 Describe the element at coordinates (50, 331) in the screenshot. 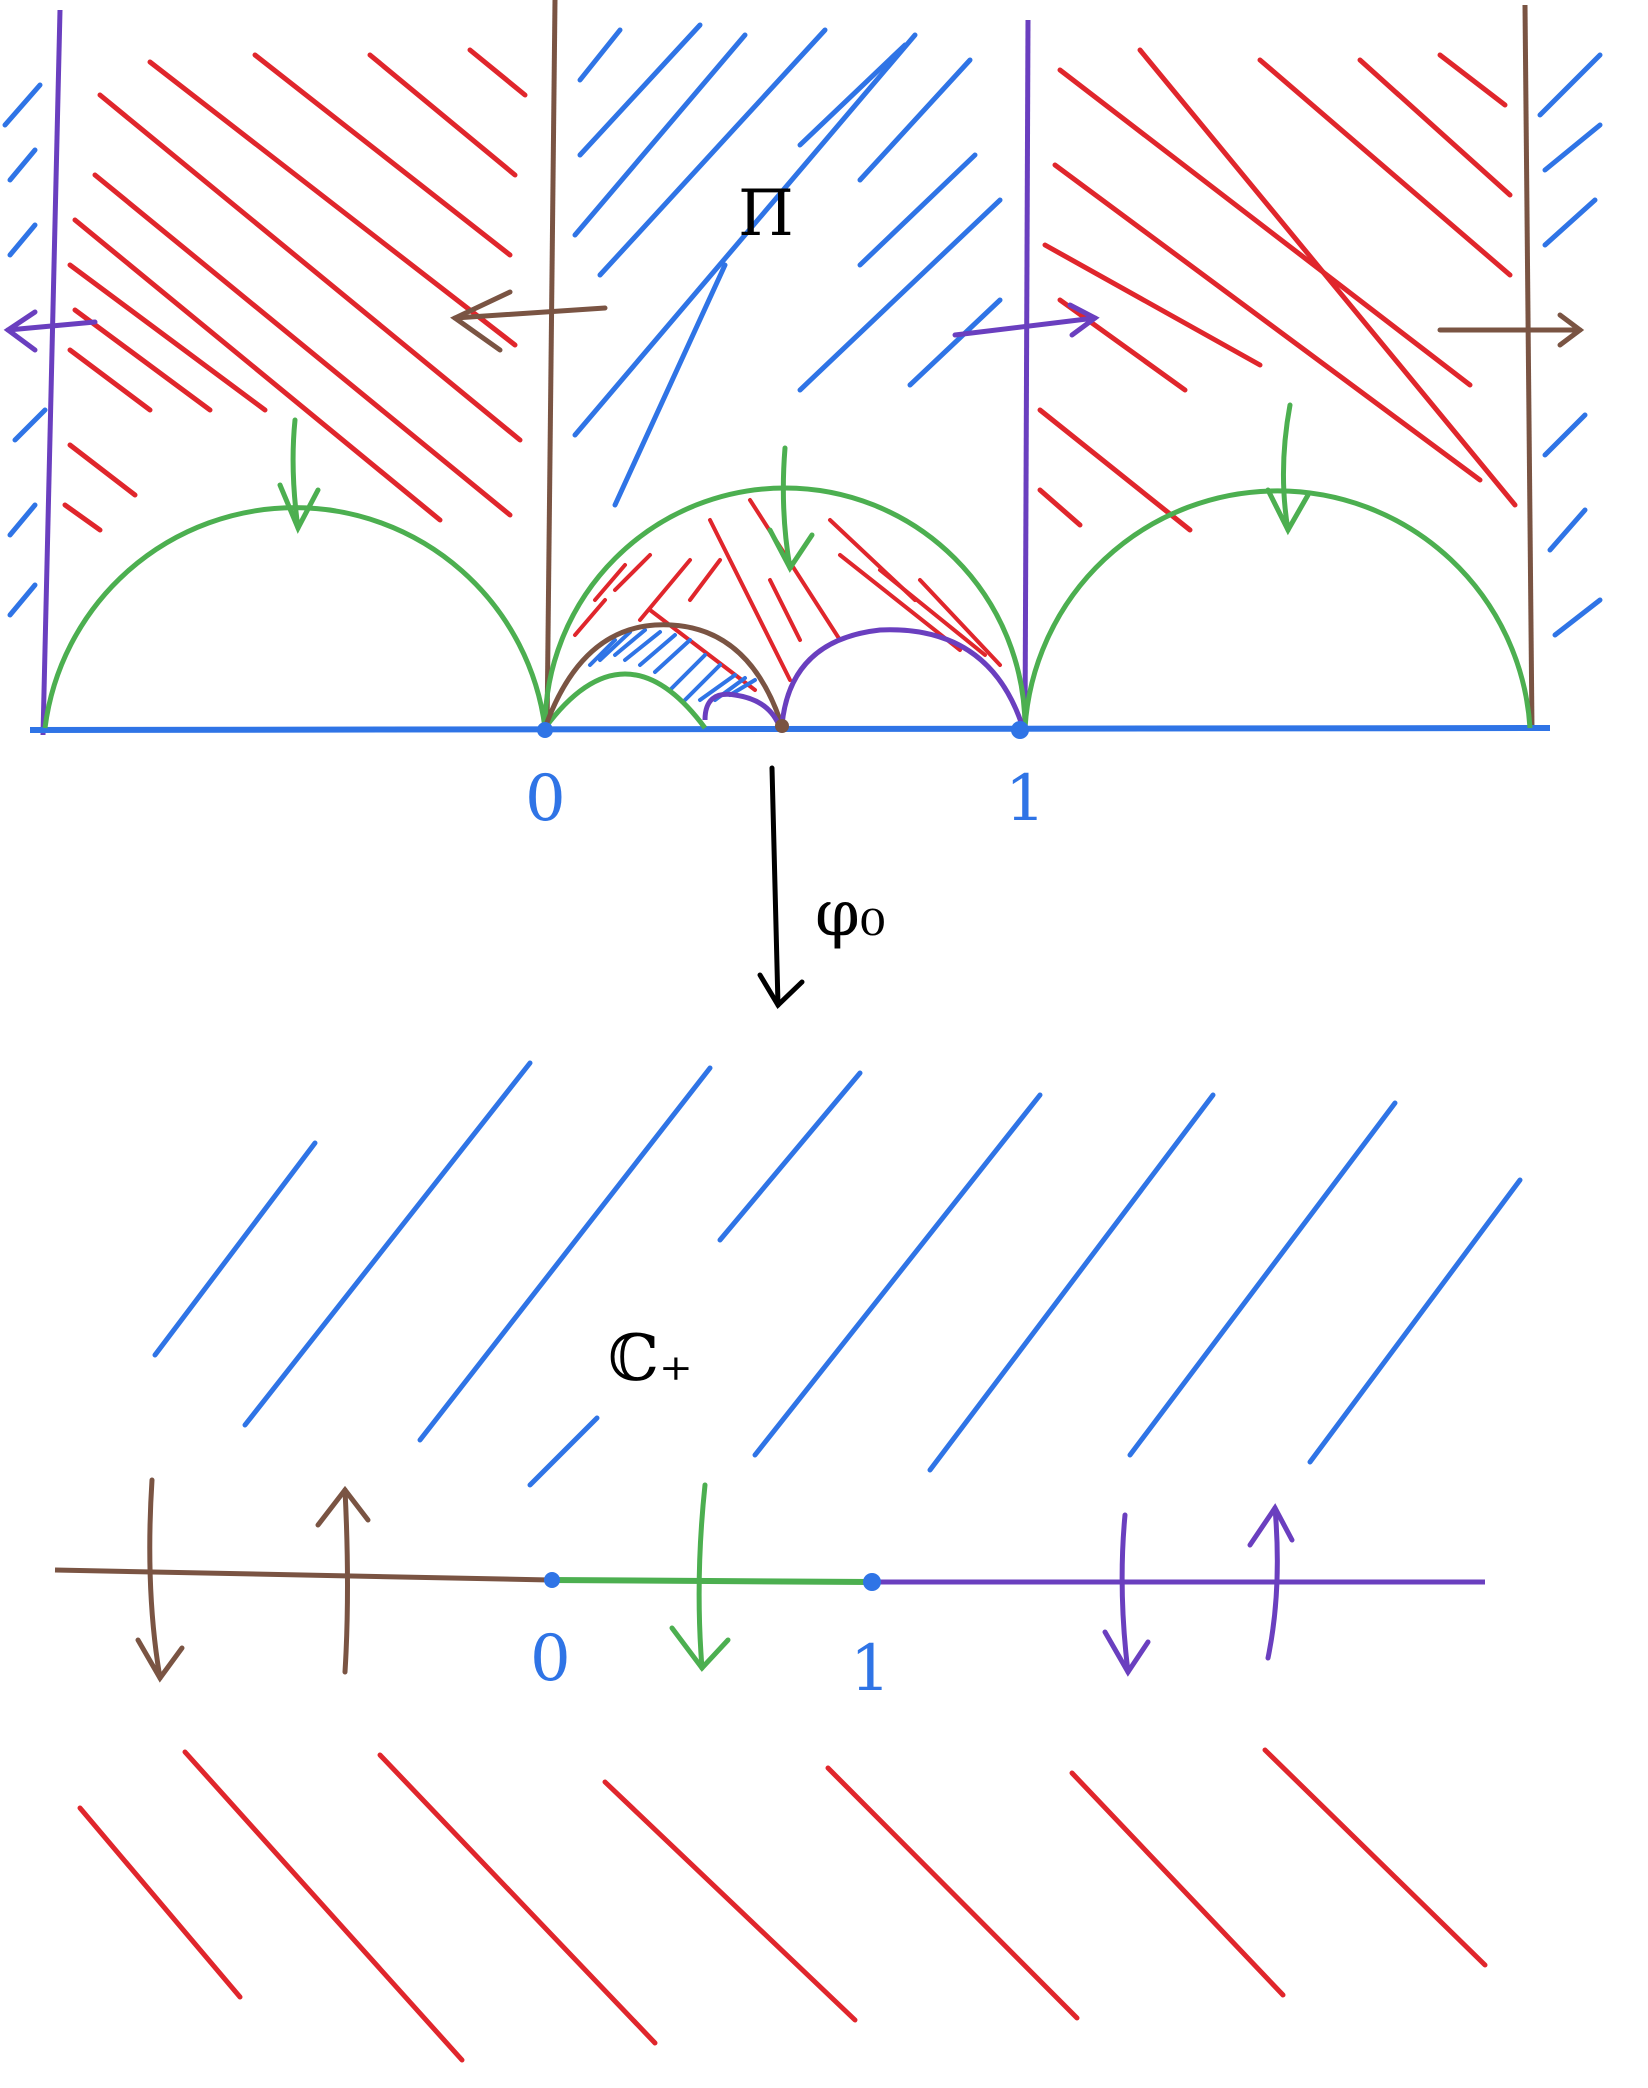

I see `left-purple-arrow` at that location.